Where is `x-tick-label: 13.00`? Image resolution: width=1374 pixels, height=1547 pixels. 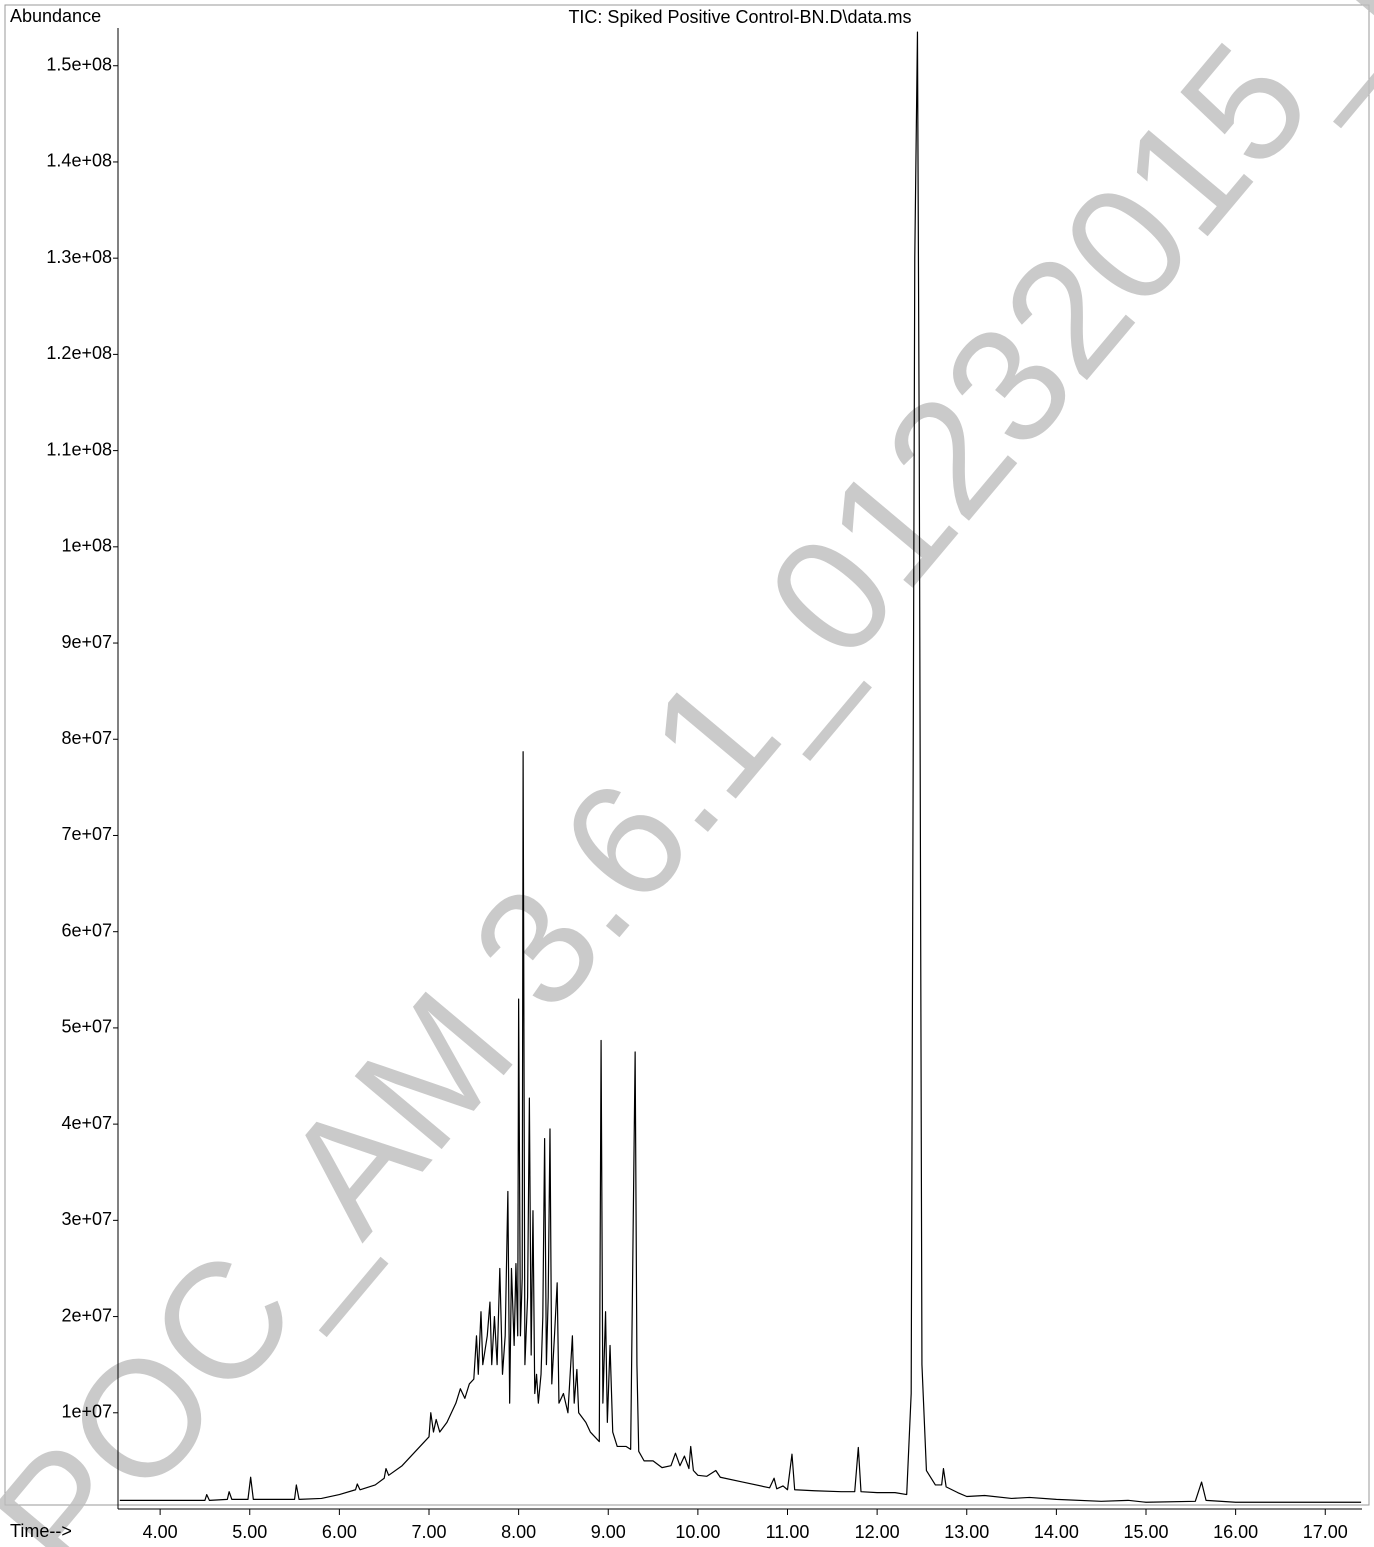 x-tick-label: 13.00 is located at coordinates (966, 1532).